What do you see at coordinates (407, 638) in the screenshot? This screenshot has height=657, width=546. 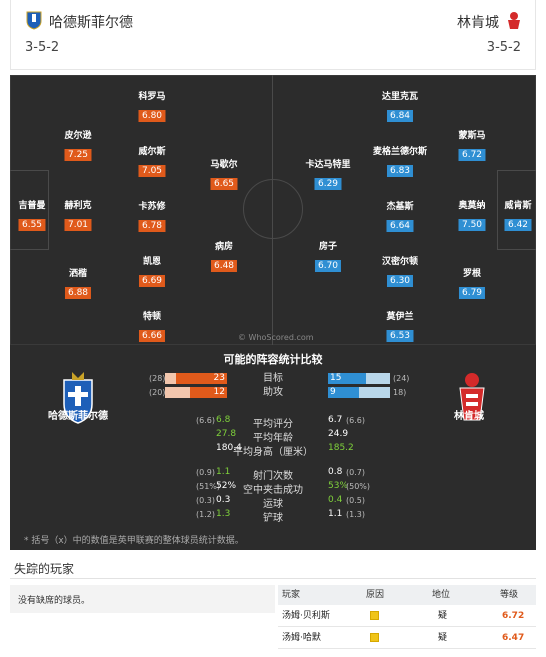 I see `table-row: 汤姆·哈默 疑 6.47` at bounding box center [407, 638].